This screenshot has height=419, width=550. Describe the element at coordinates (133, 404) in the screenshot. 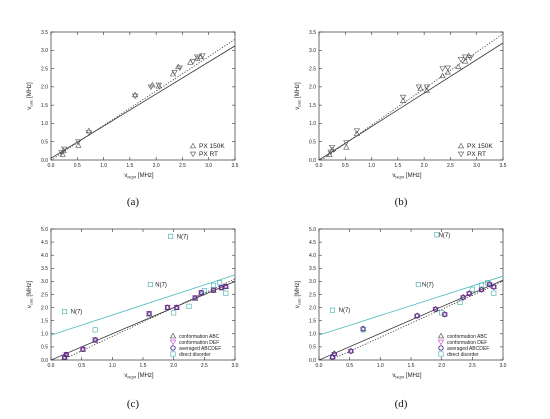

I see `panel-caption: (c)` at that location.